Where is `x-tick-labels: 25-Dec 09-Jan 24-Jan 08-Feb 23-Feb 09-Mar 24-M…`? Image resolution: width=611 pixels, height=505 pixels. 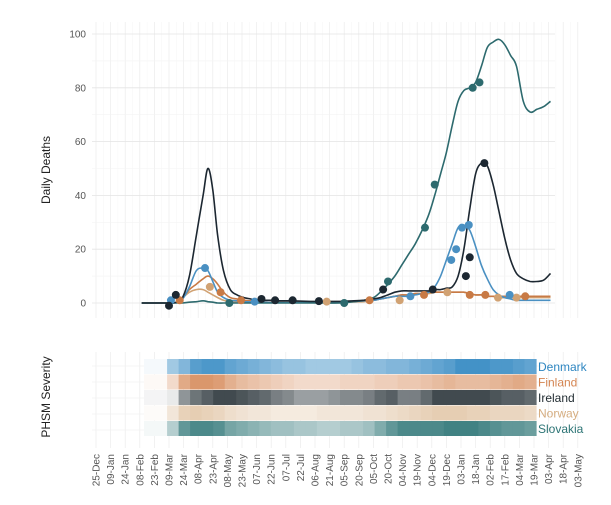
x-tick-labels: 25-Dec 09-Jan 24-Jan 08-Feb 23-Feb 09-Mar 24-M… is located at coordinates (338, 470).